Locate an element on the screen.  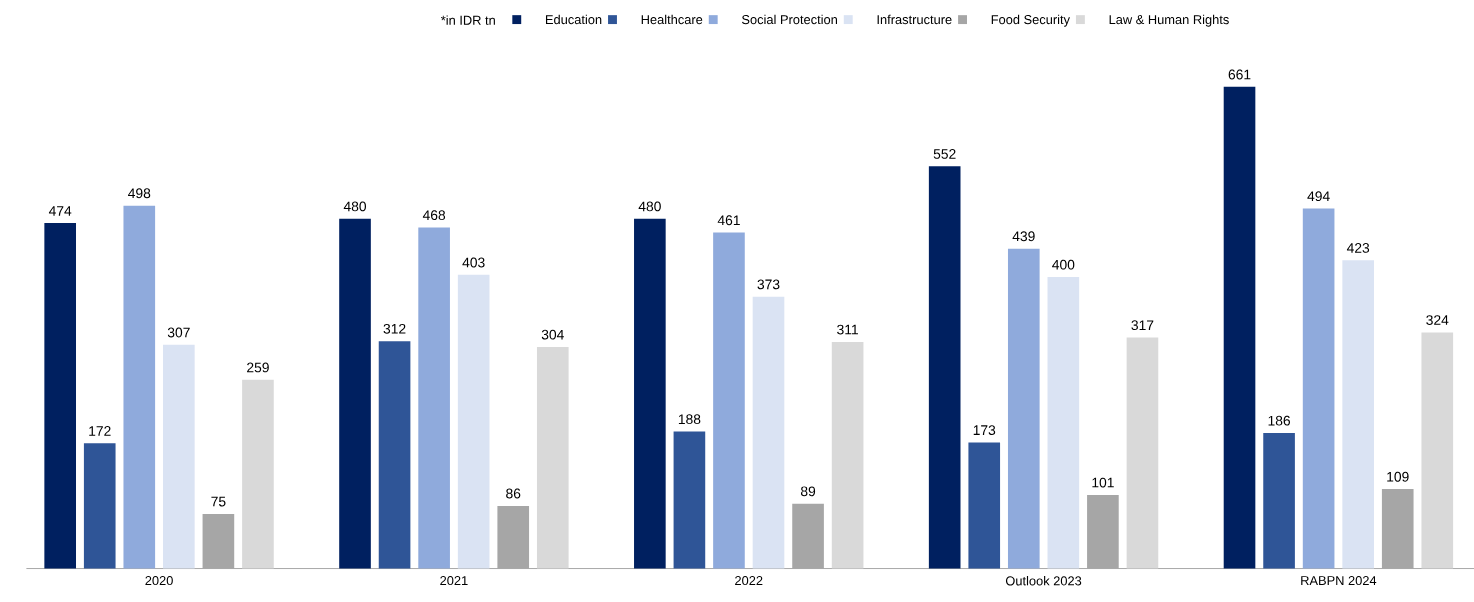
data-label: 172 is located at coordinates (100, 431).